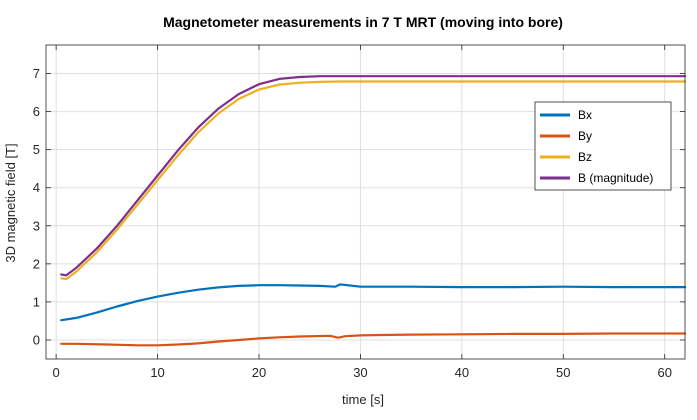 This screenshot has width=697, height=420. What do you see at coordinates (36, 73) in the screenshot?
I see `y-tick-label: 7` at bounding box center [36, 73].